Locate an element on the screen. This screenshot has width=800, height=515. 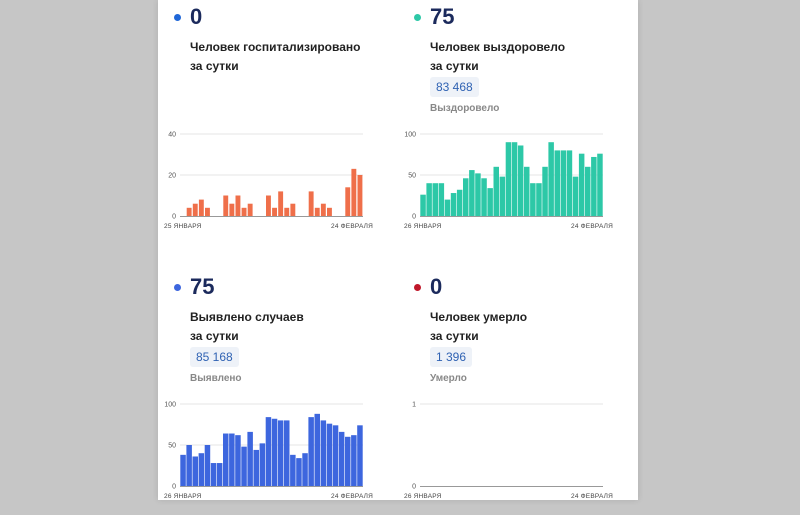
y-tick-label: 50 is located at coordinates (172, 446).